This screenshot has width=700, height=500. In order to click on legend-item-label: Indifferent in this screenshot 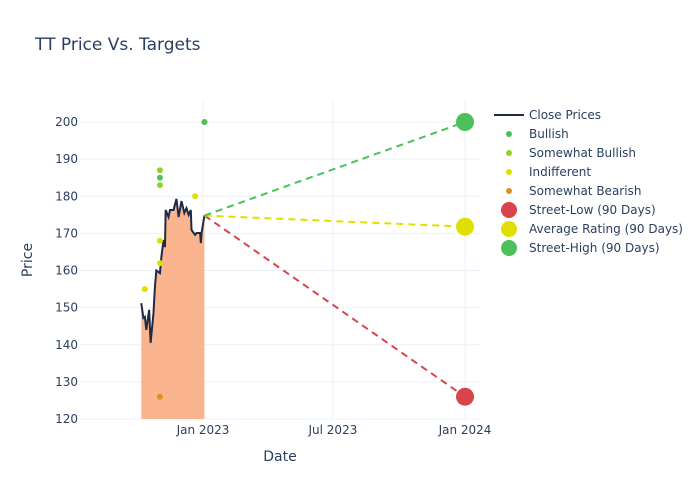, I will do `click(560, 172)`.